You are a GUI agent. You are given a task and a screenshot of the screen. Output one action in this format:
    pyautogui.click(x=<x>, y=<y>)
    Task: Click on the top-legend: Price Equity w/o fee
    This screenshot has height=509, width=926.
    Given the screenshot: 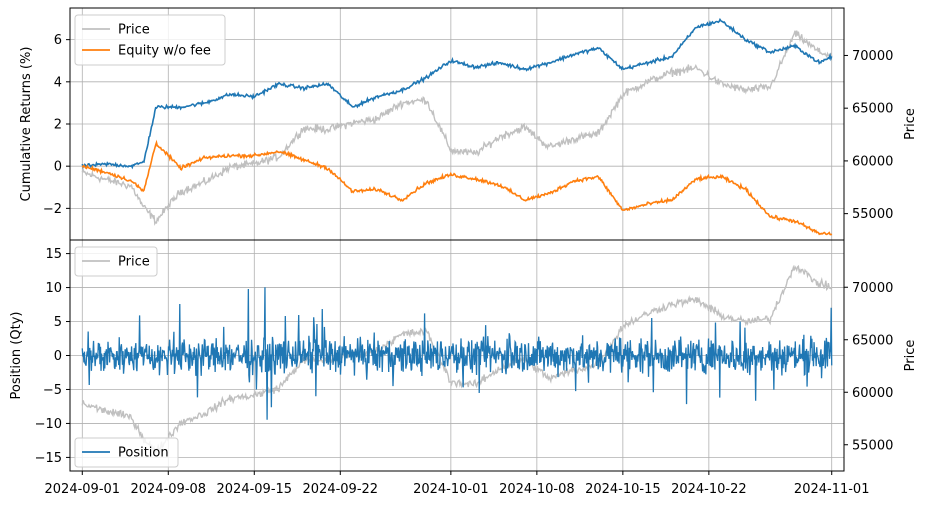 What is the action you would take?
    pyautogui.click(x=150, y=40)
    